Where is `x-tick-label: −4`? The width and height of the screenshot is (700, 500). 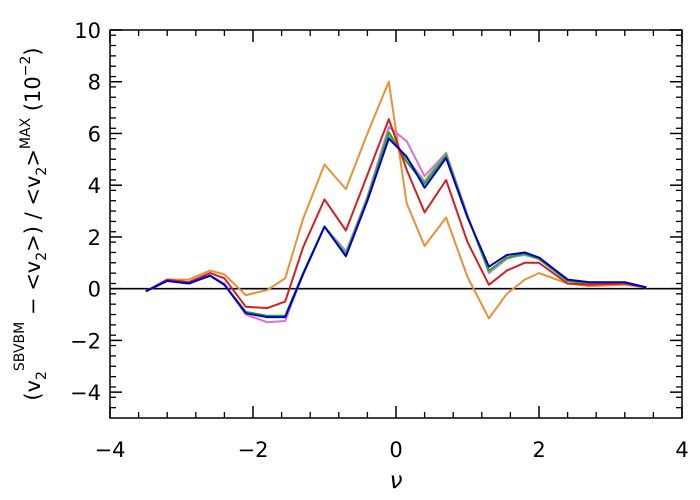
x-tick-label: −4 is located at coordinates (110, 450).